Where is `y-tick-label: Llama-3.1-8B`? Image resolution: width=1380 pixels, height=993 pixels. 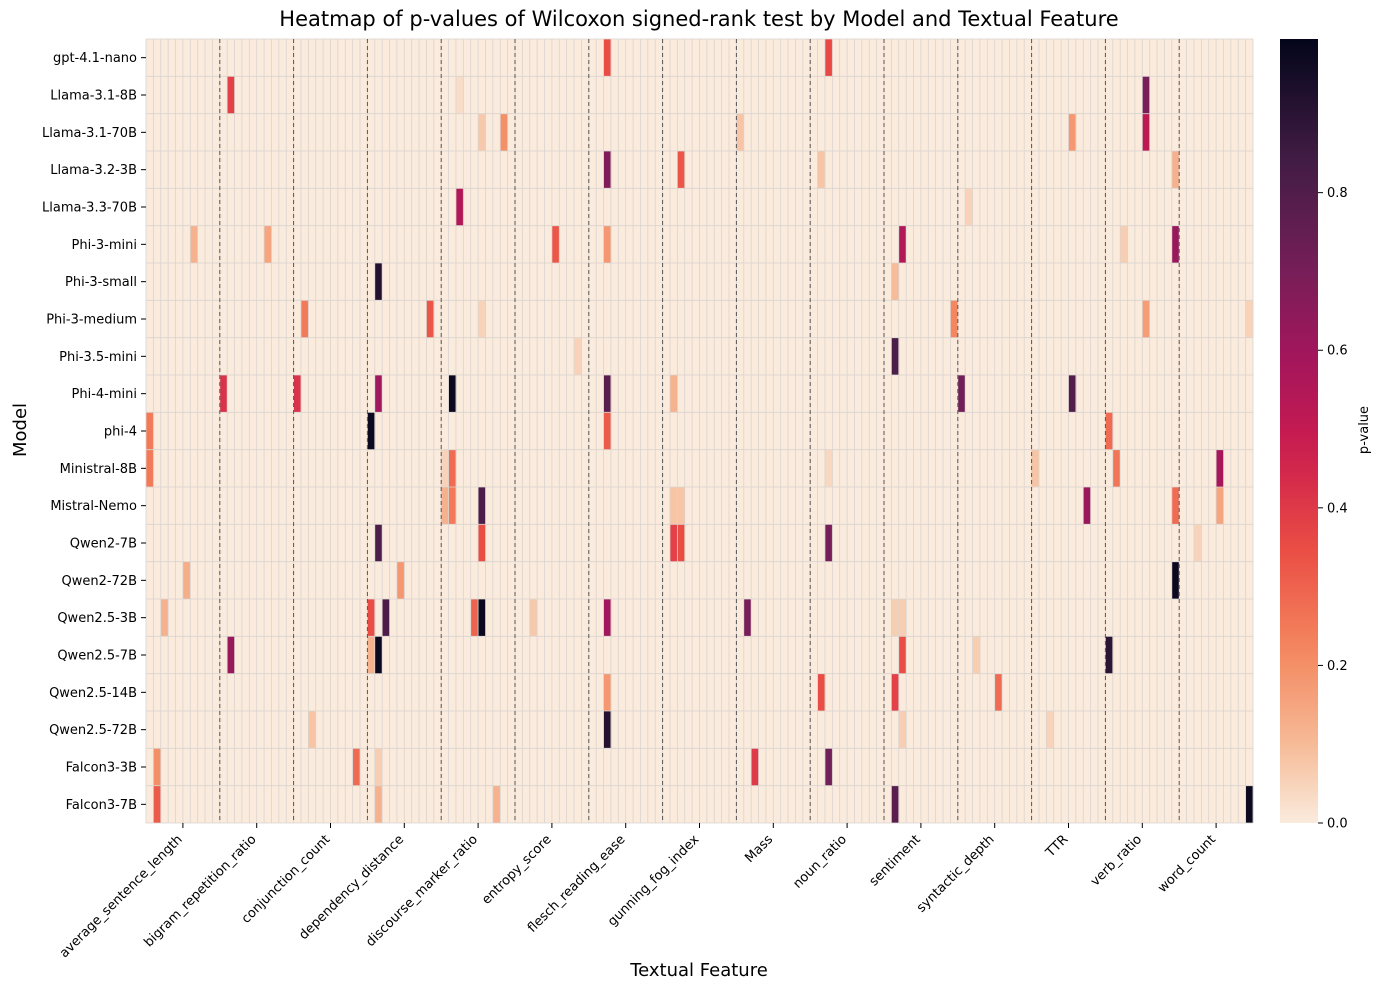 y-tick-label: Llama-3.1-8B is located at coordinates (93, 96).